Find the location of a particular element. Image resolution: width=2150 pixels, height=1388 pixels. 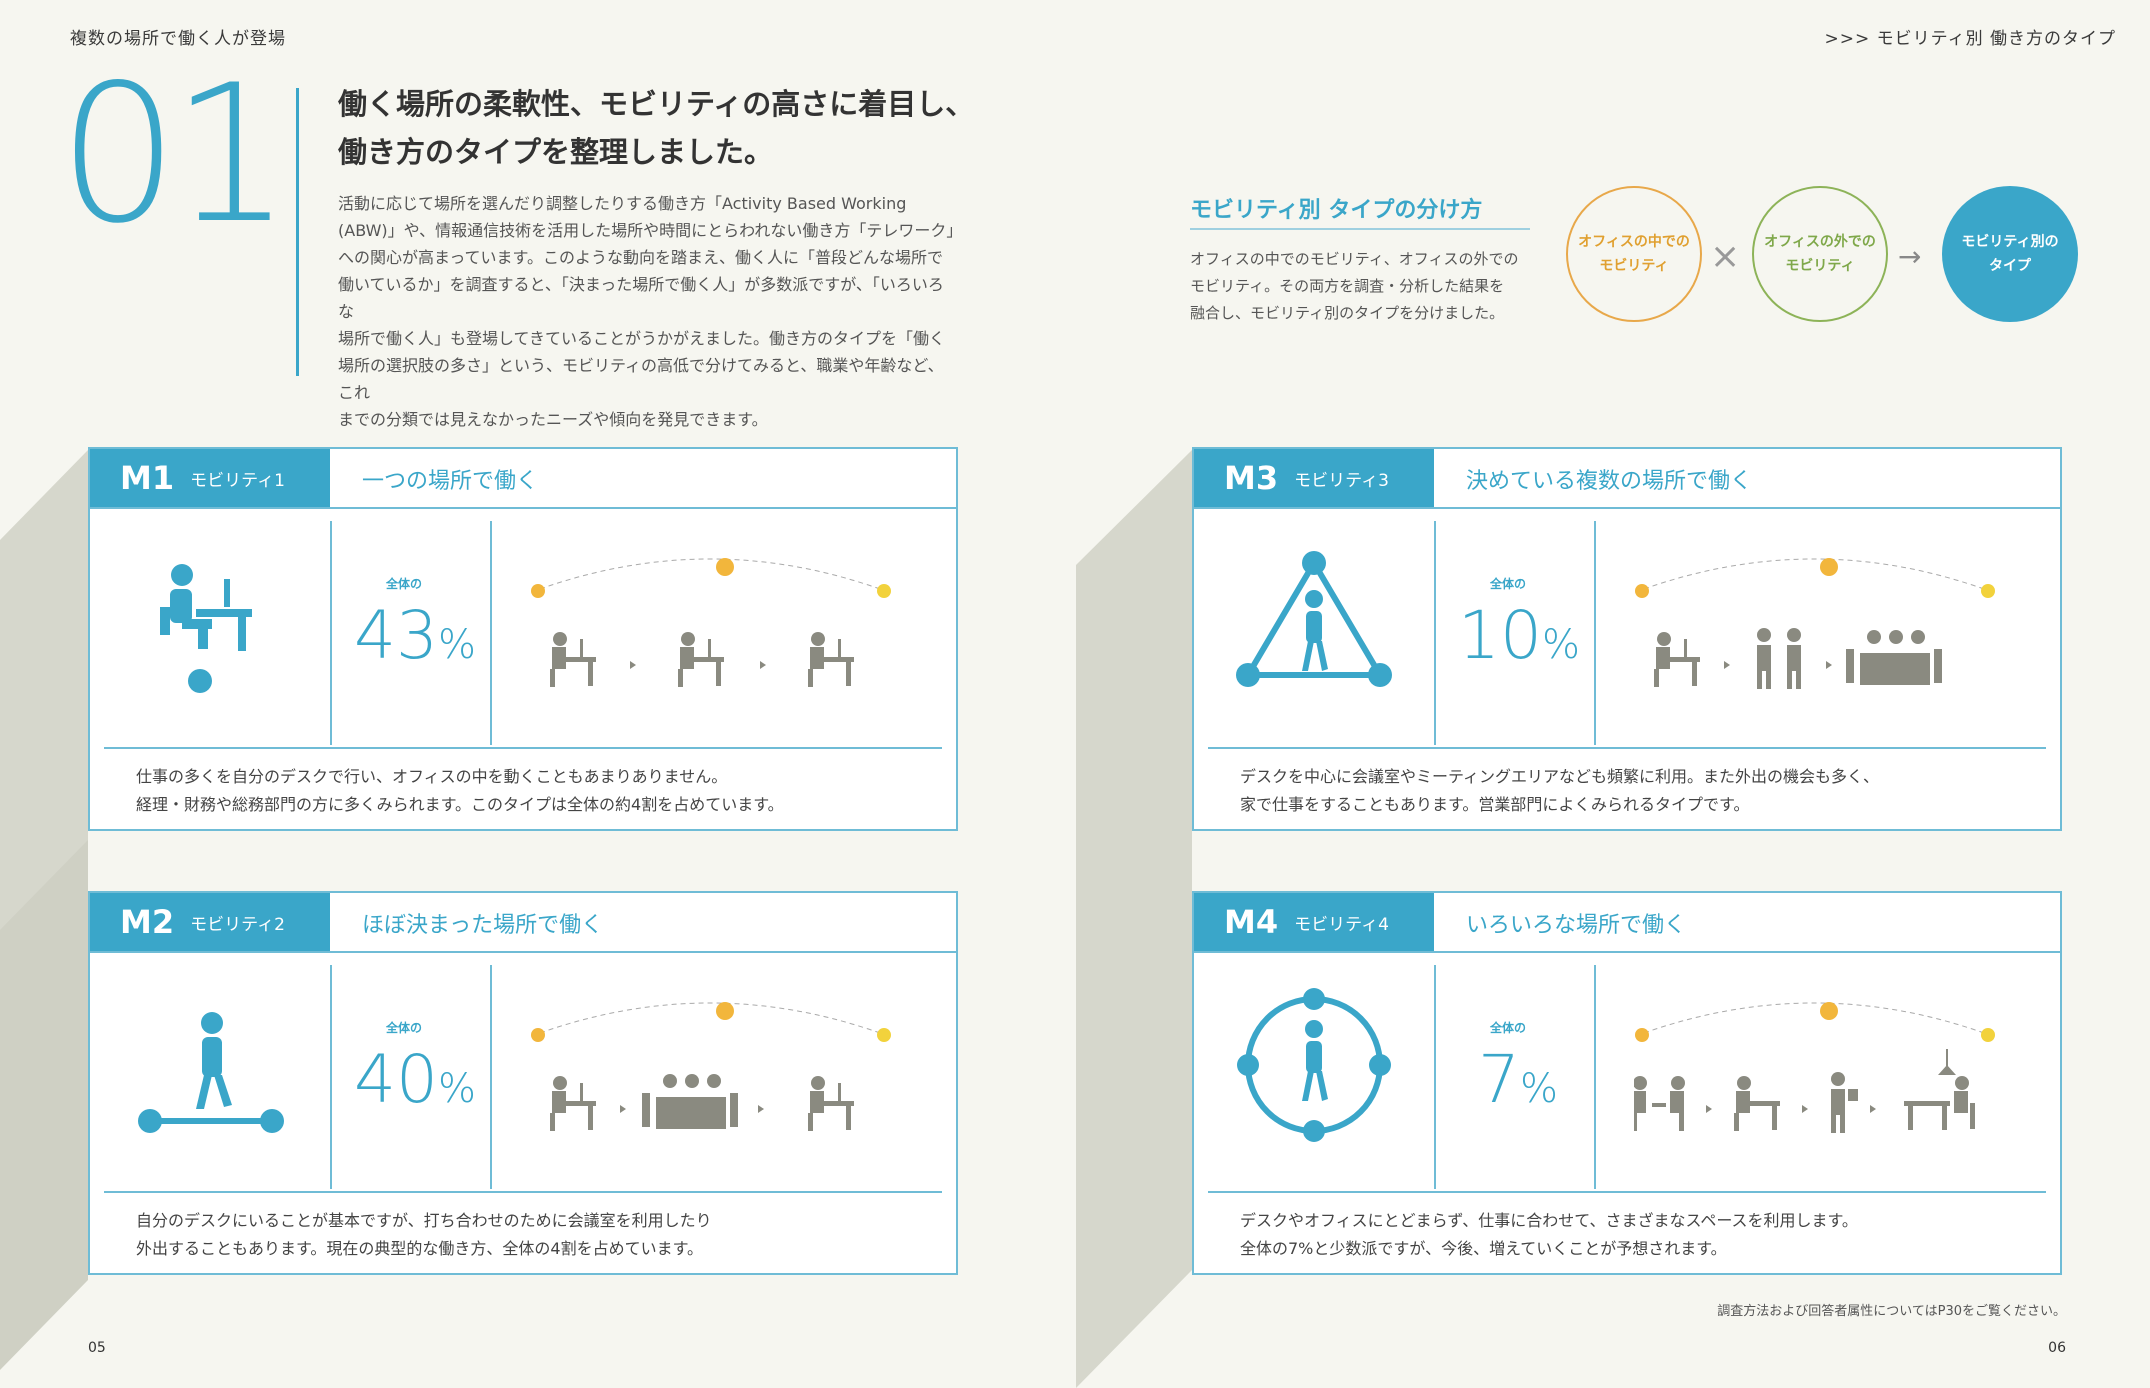

headline-line-1: 働く場所の柔軟性、モビリティの高さに着目し、 is located at coordinates (656, 104).